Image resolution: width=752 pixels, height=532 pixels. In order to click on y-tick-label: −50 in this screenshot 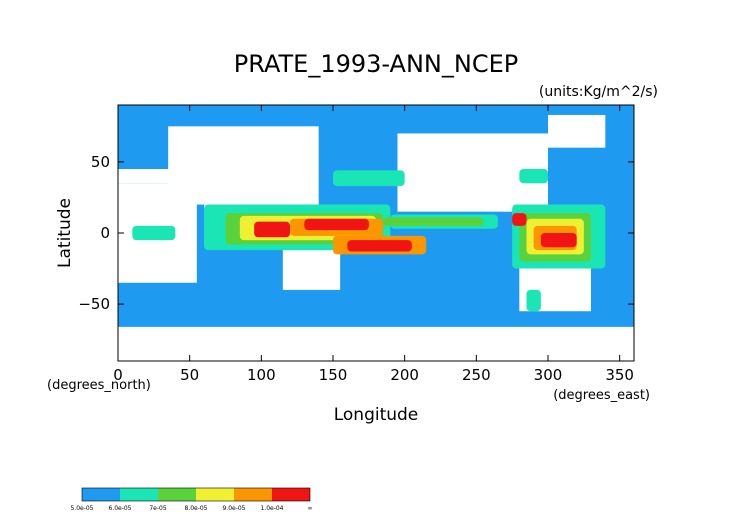, I will do `click(94, 304)`.